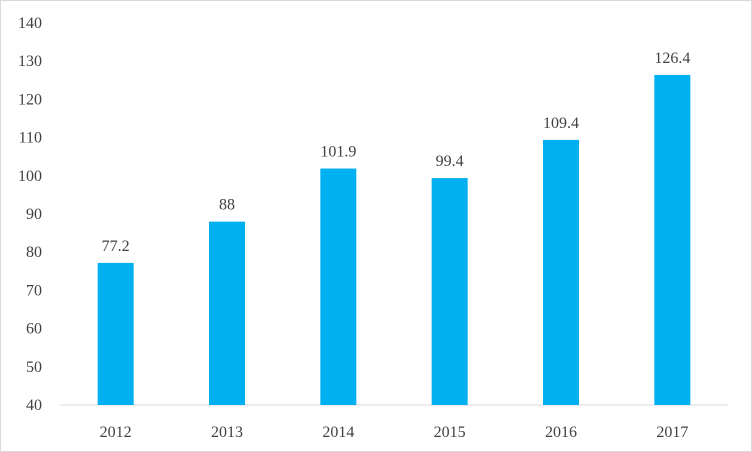 The width and height of the screenshot is (752, 452). What do you see at coordinates (34, 405) in the screenshot?
I see `y-tick-label: 40` at bounding box center [34, 405].